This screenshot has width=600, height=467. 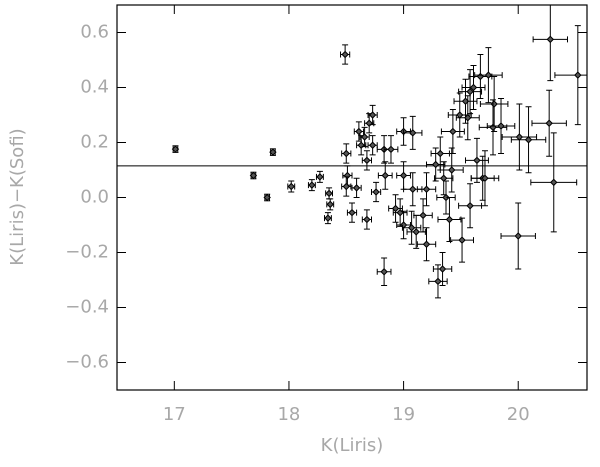 I want to click on y-tick-label: −0.6, so click(x=87, y=362).